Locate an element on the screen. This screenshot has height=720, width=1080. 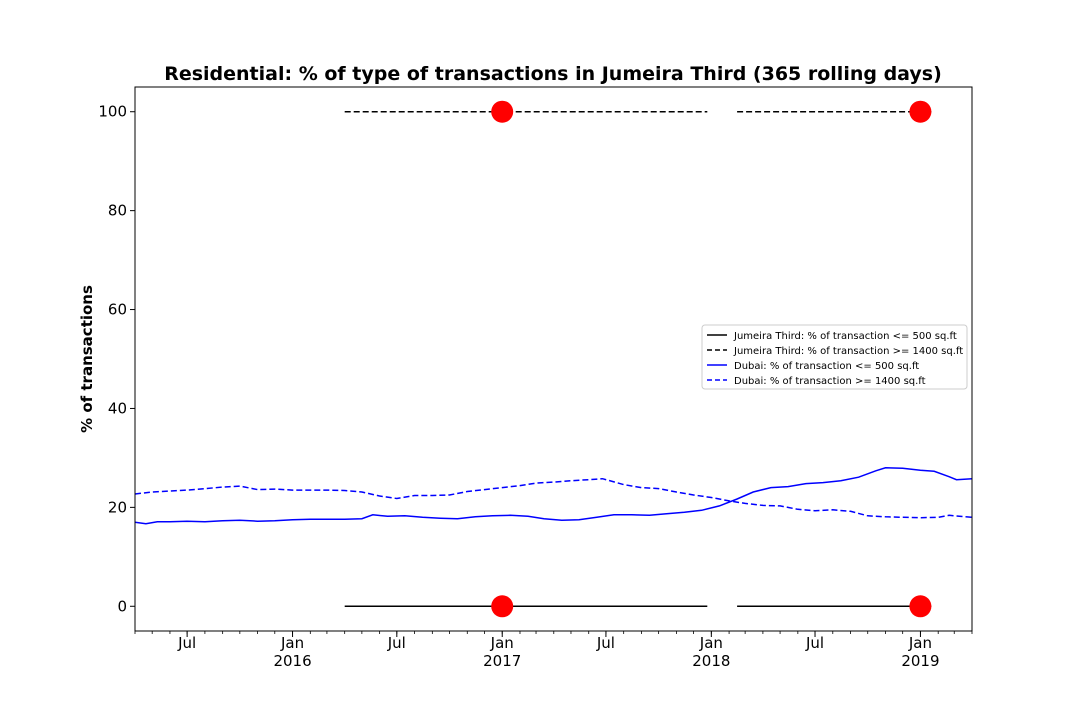
y-tick-label: 20 is located at coordinates (117, 507).